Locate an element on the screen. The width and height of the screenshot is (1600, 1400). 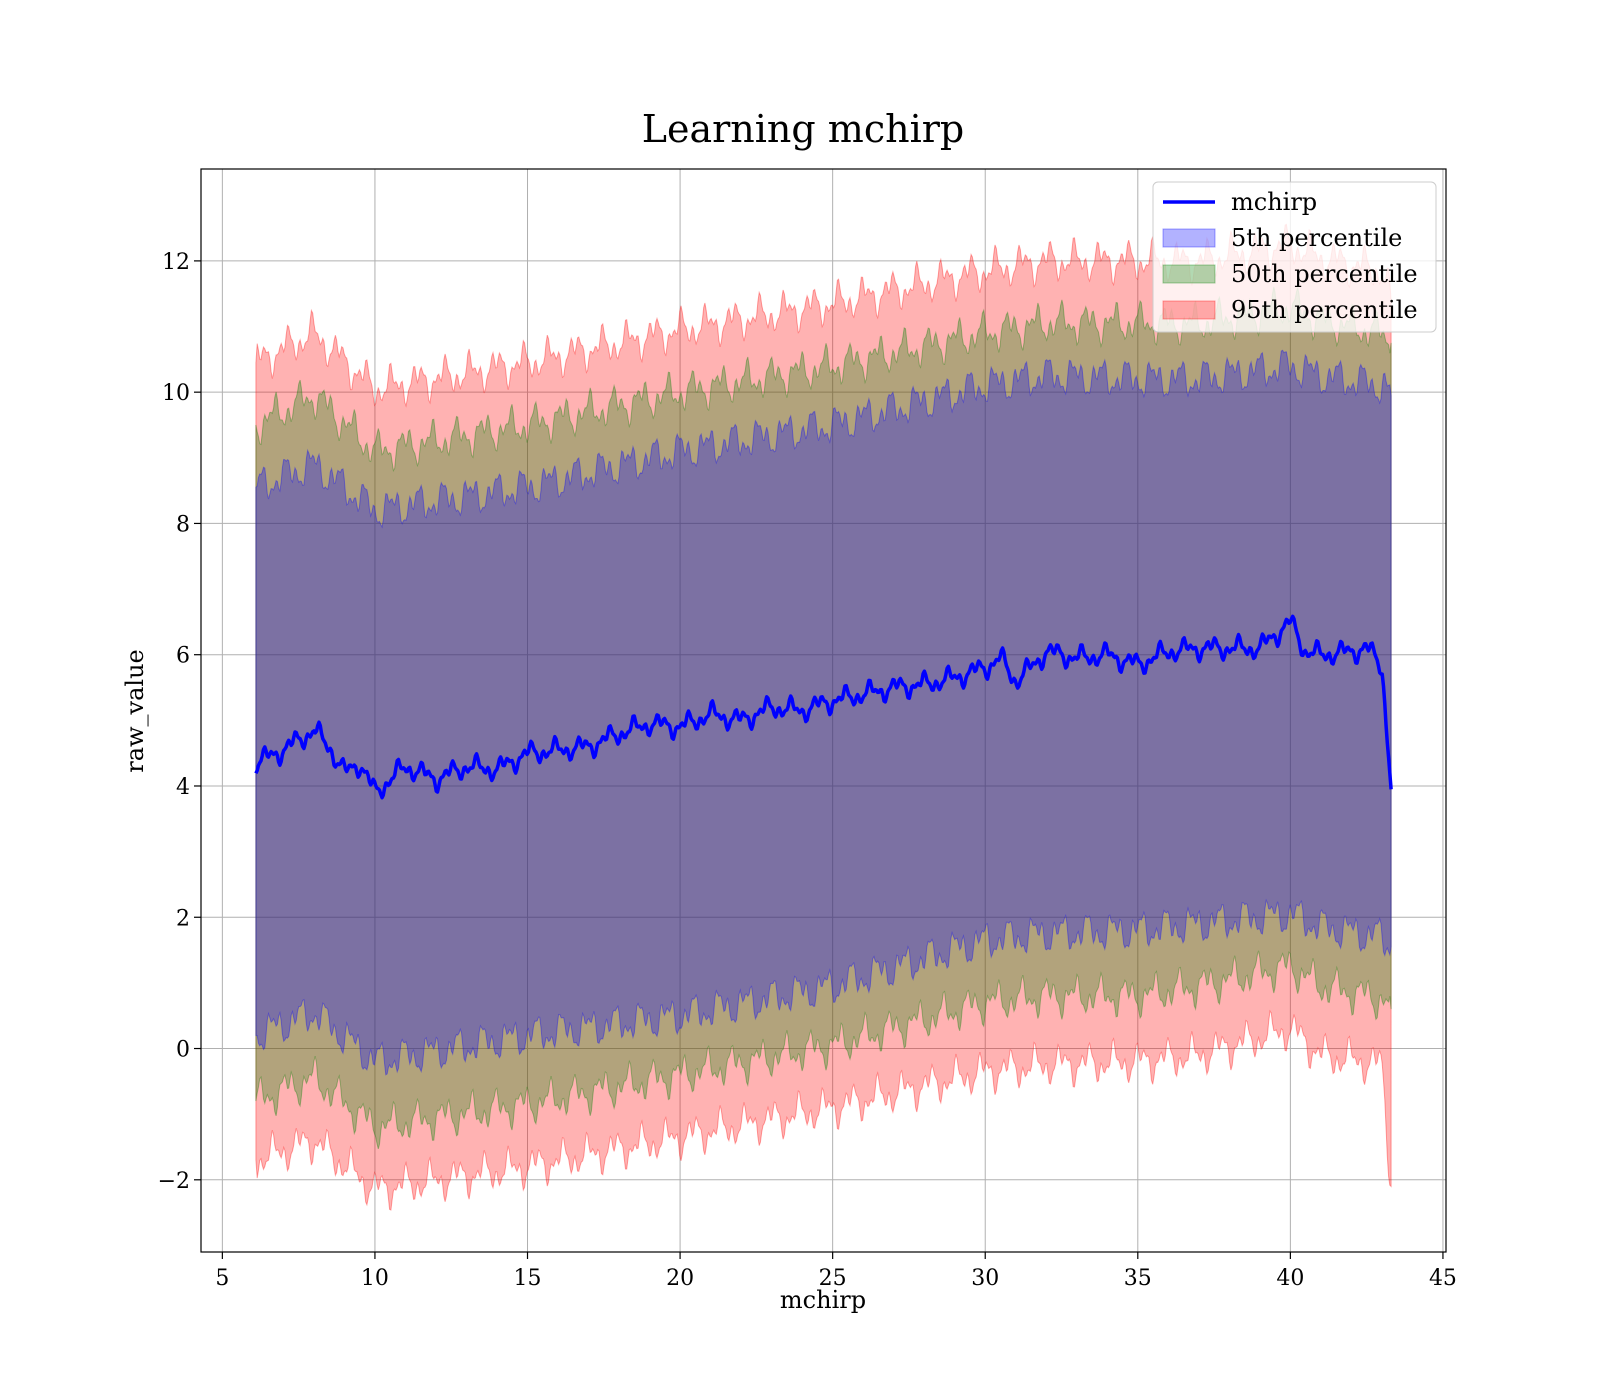
x-axis: 5 10 15 20 25 30 35 40 45 is located at coordinates (836, 1271).